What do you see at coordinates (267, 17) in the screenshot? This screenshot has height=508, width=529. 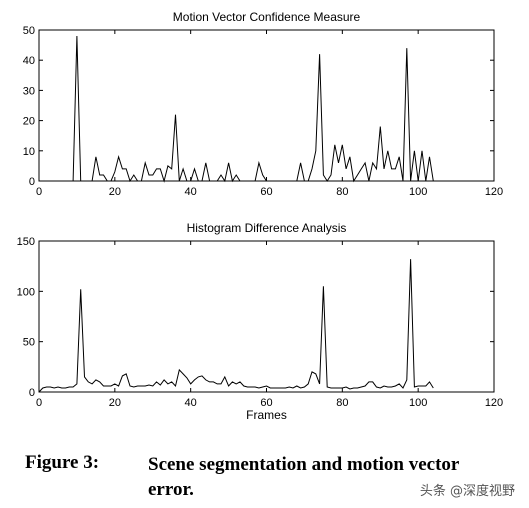 I see `chart-title: Motion Vector Confidence Measure` at bounding box center [267, 17].